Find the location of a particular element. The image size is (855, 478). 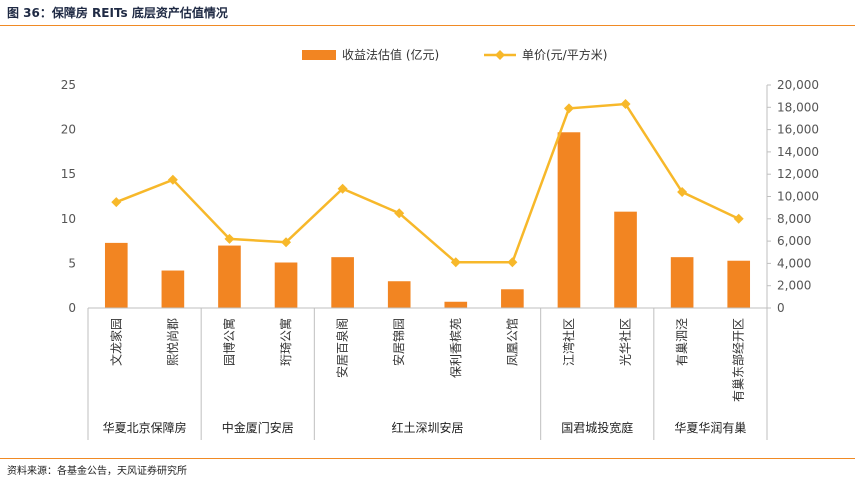

group-label: 中金厦门安居 is located at coordinates (258, 427).